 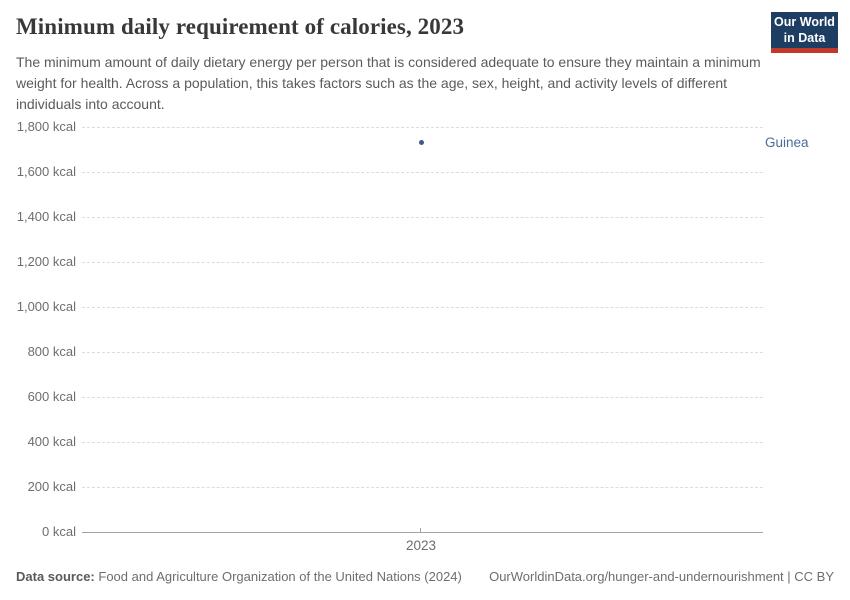 What do you see at coordinates (51, 486) in the screenshot?
I see `y-tick-label: 200 kcal` at bounding box center [51, 486].